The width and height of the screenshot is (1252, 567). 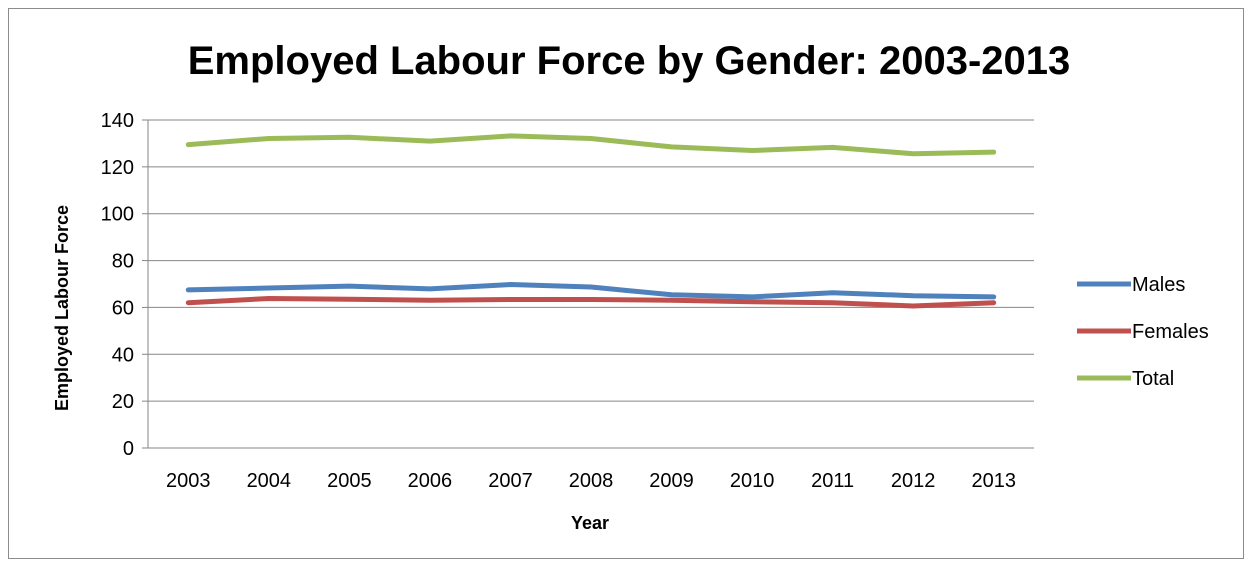 What do you see at coordinates (128, 449) in the screenshot?
I see `y-tick-label: 0` at bounding box center [128, 449].